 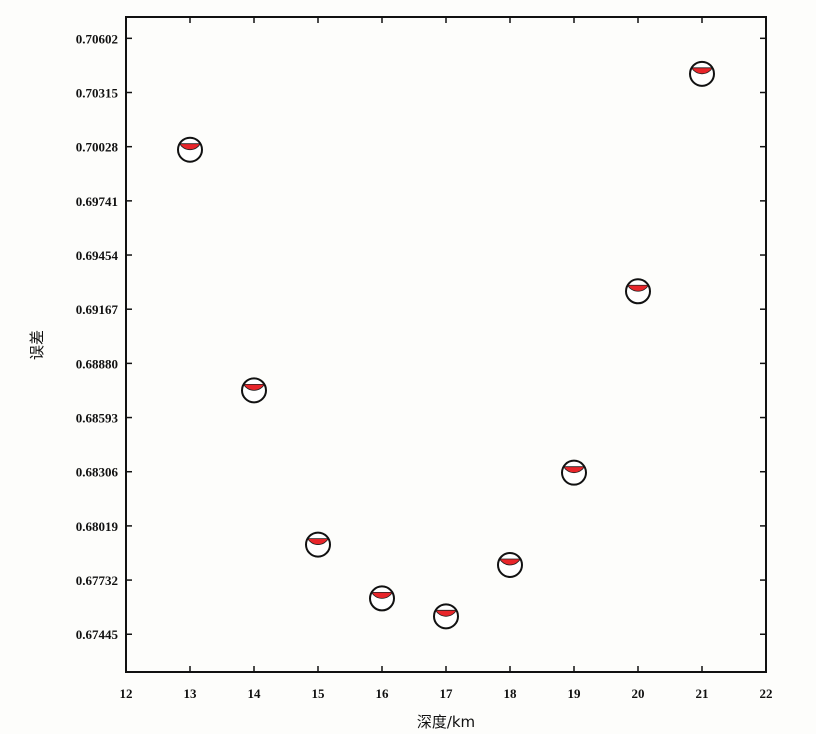 I want to click on y-tick-label: 0.68306, so click(x=97, y=472).